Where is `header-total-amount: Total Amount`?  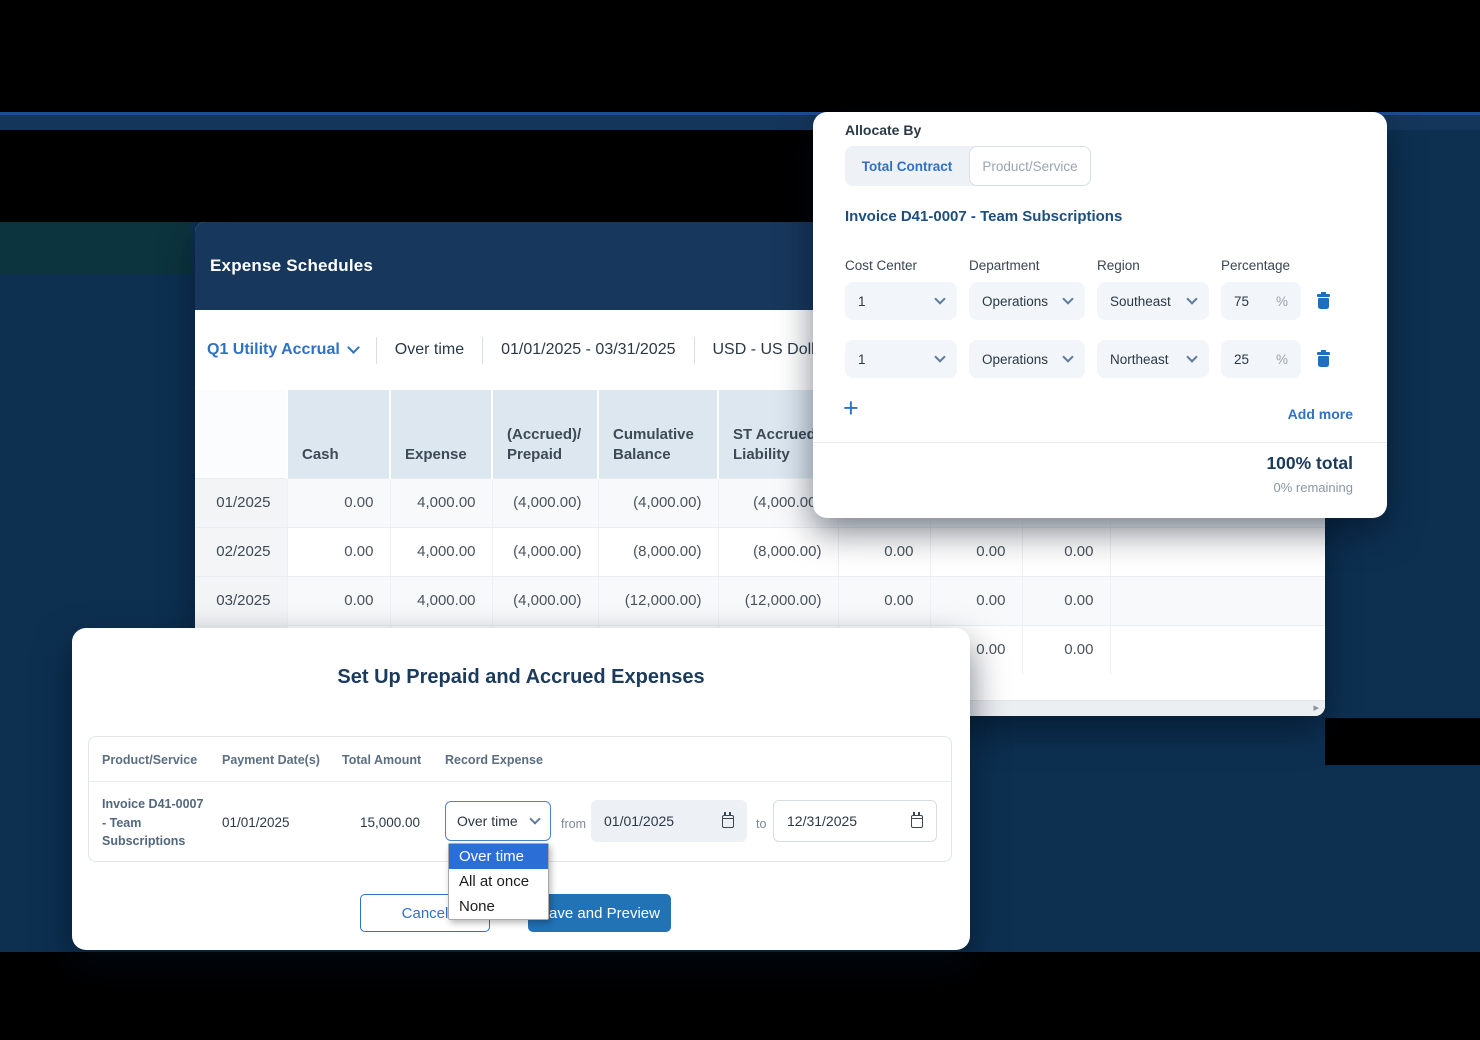
header-total-amount: Total Amount is located at coordinates (382, 760).